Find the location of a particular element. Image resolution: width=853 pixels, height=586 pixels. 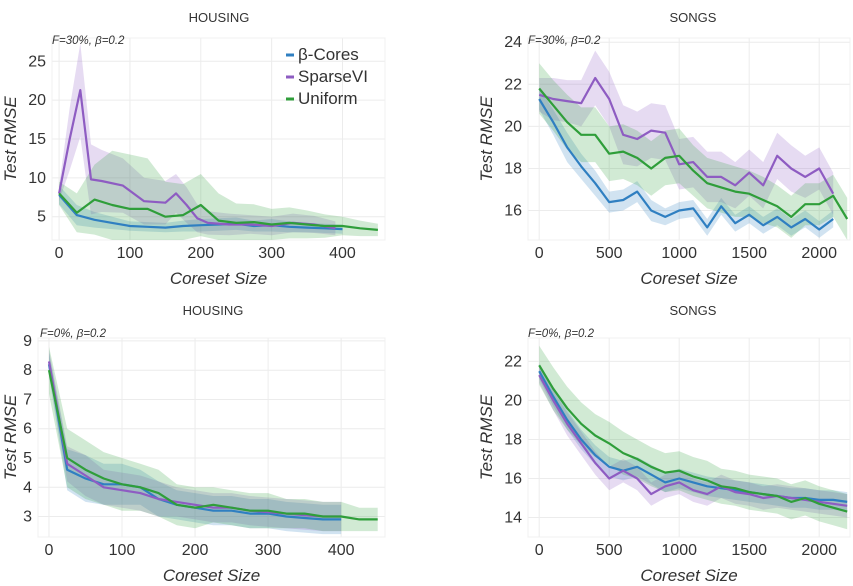

legend-label: SparseVI is located at coordinates (333, 76).